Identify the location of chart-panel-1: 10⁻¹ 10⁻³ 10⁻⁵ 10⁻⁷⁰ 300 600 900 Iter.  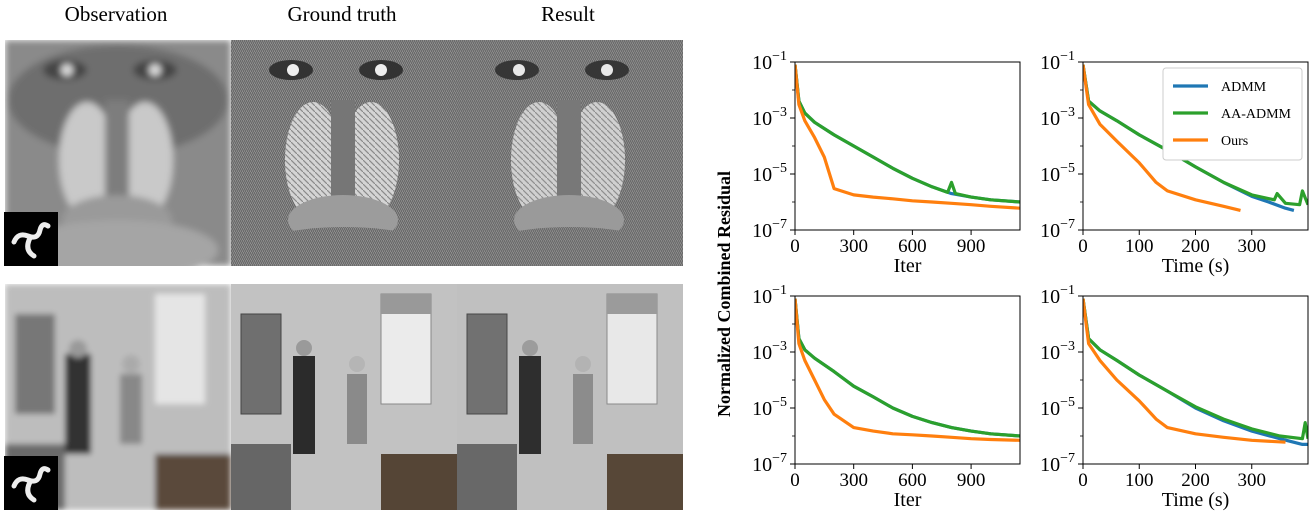
(886, 163).